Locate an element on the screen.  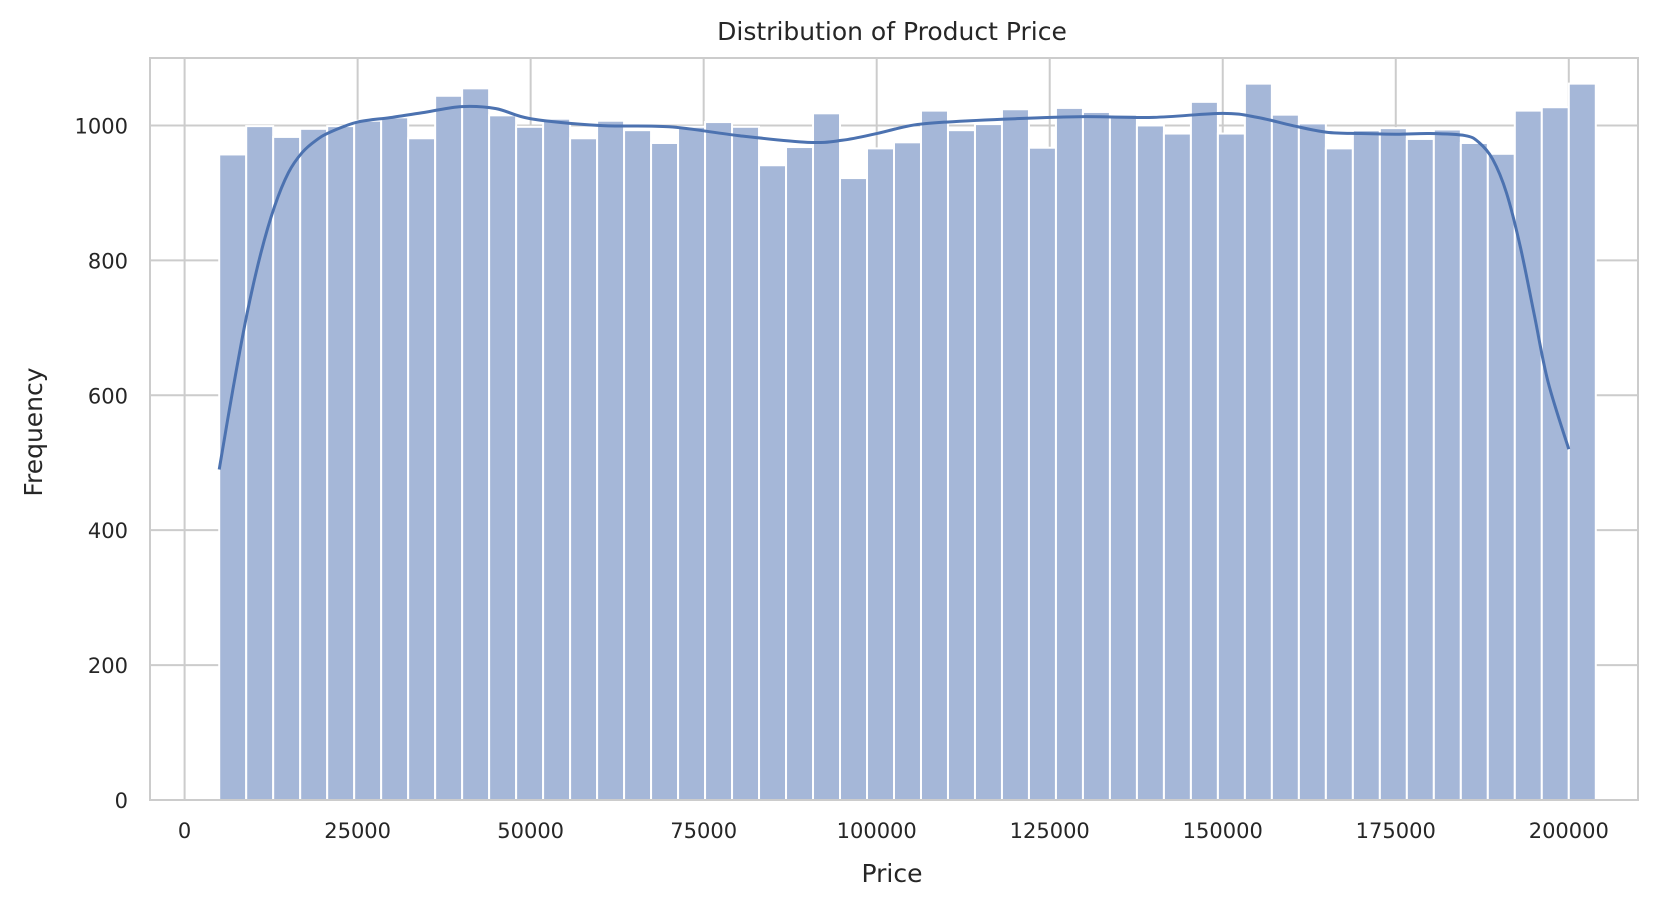
y-tick-label: 0 is located at coordinates (121, 801).